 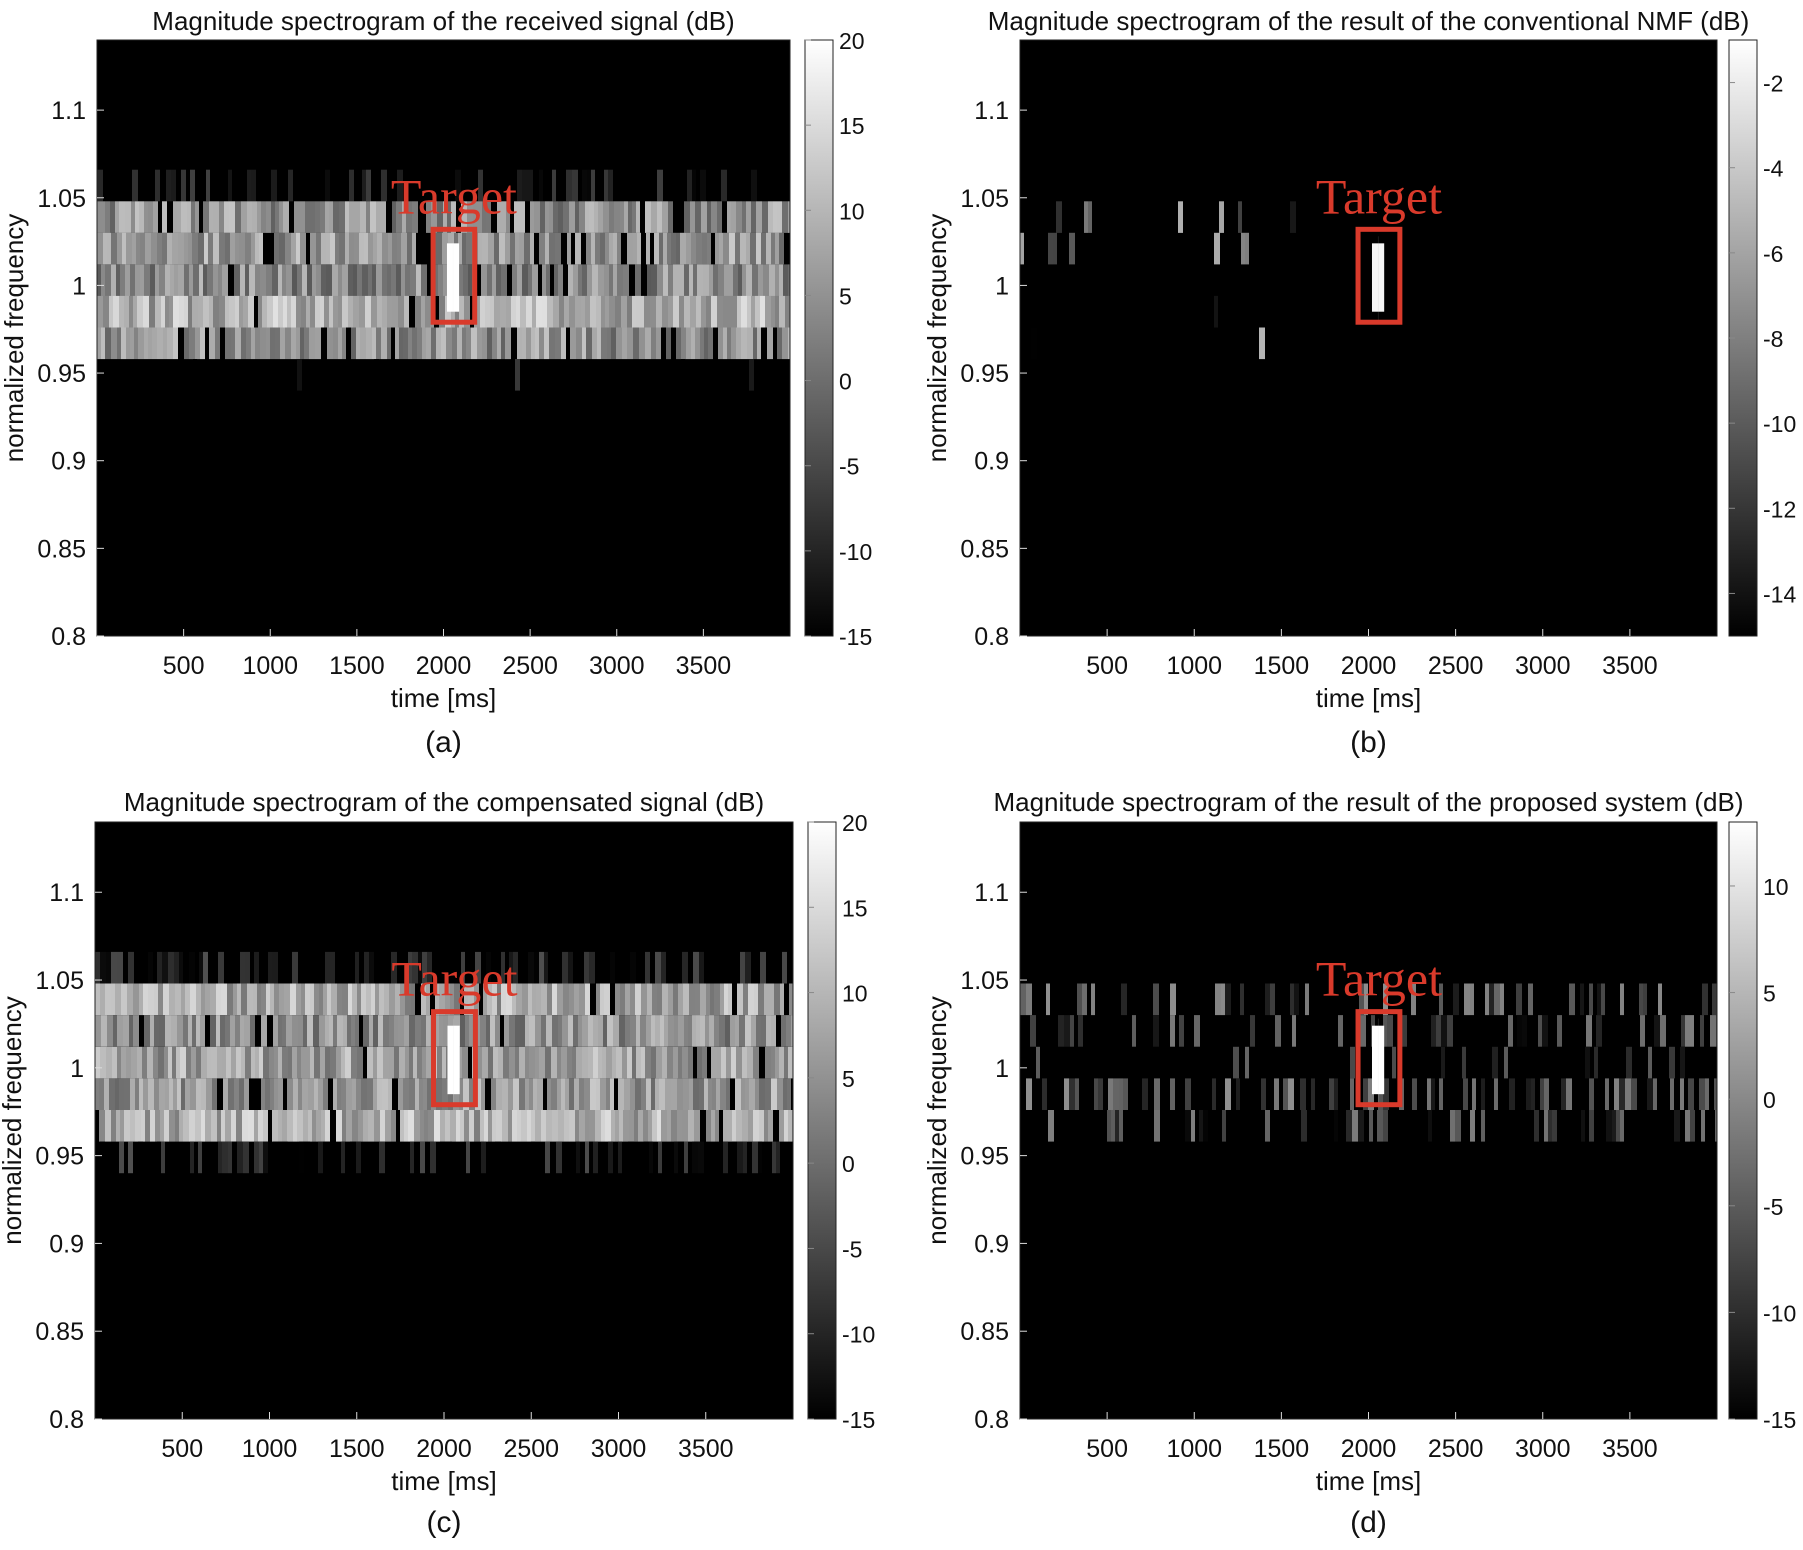 I want to click on x-tick-label: 2500, so click(x=1456, y=666).